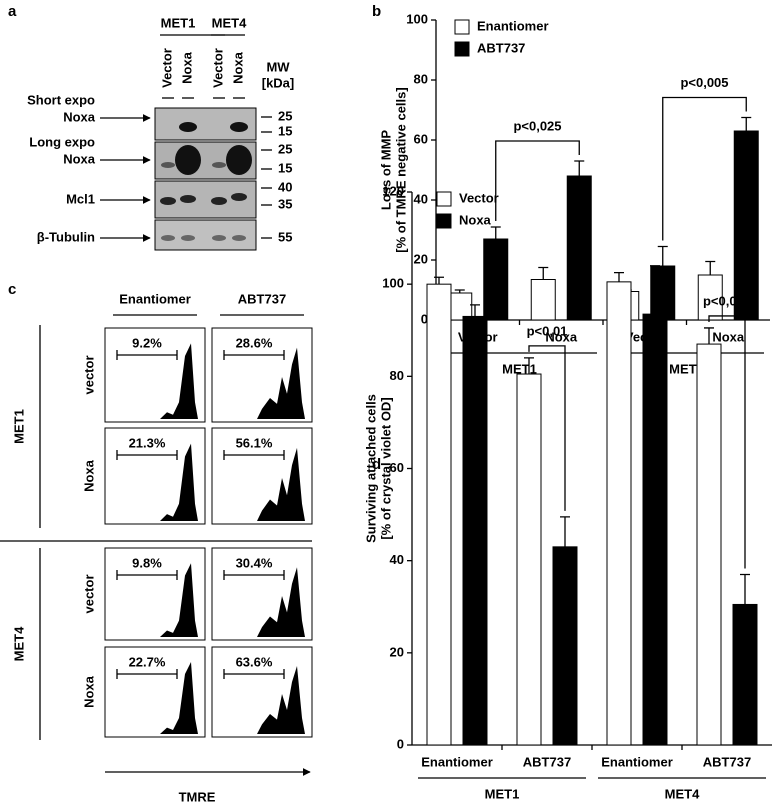 The image size is (777, 810). What do you see at coordinates (88, 374) in the screenshot?
I see `row-label: vector` at bounding box center [88, 374].